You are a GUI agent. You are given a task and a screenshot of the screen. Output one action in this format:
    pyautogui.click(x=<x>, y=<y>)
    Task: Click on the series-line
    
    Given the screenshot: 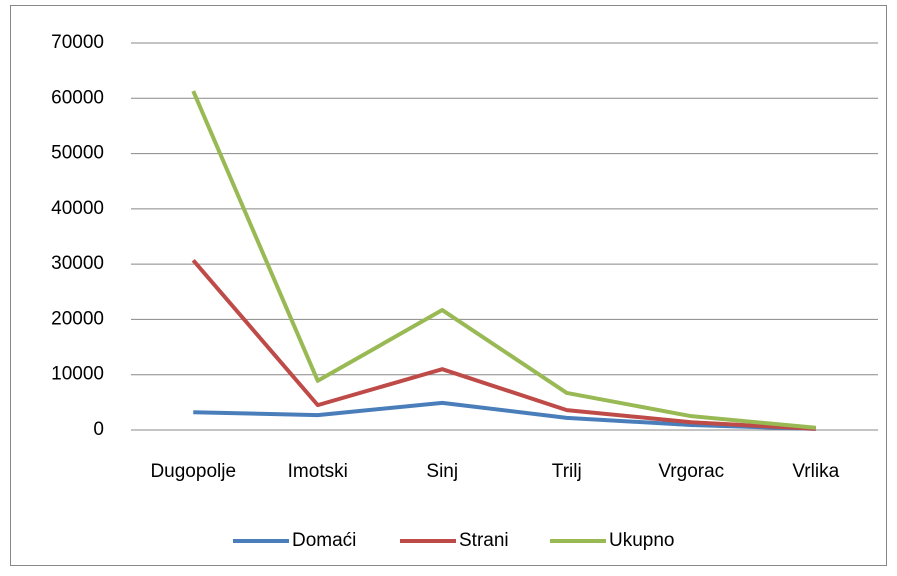 What is the action you would take?
    pyautogui.click(x=504, y=415)
    